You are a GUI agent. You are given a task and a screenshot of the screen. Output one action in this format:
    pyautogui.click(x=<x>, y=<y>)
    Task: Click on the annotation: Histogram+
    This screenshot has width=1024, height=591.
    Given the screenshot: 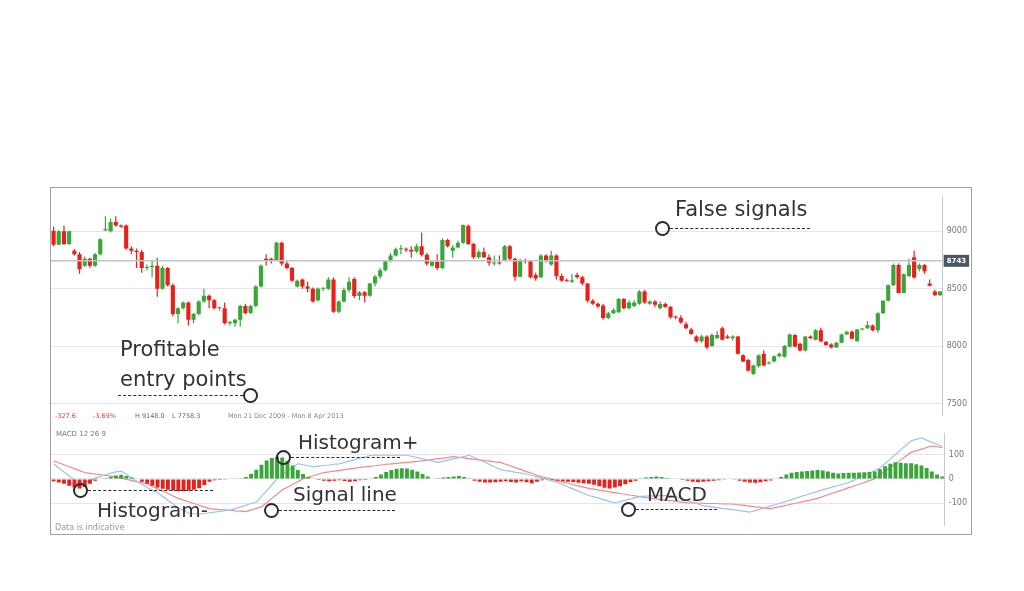 What is the action you would take?
    pyautogui.click(x=358, y=442)
    